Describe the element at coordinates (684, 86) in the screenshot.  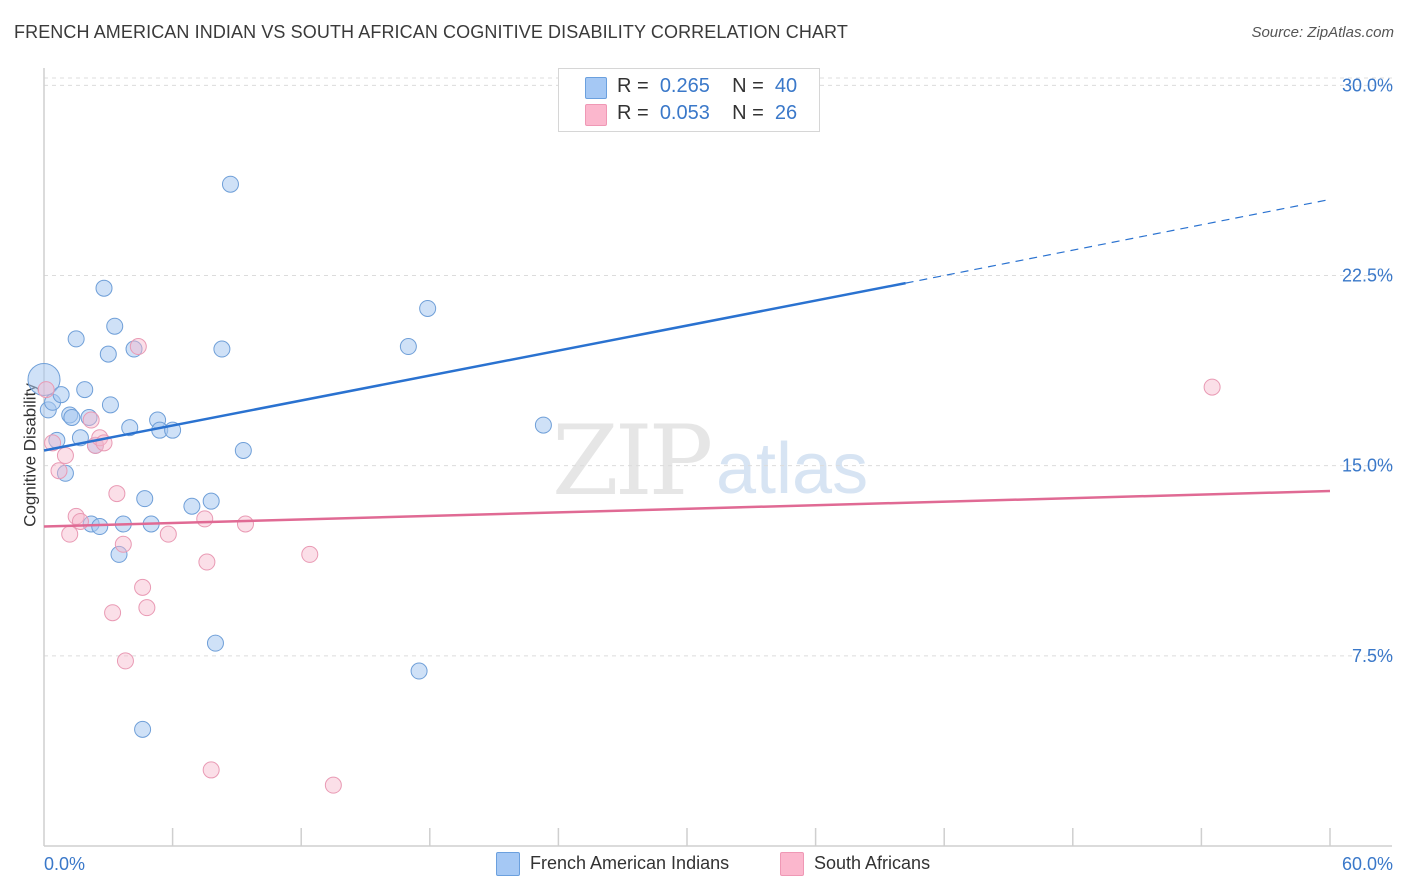
I see `legend-r-value: 0.265` at that location.